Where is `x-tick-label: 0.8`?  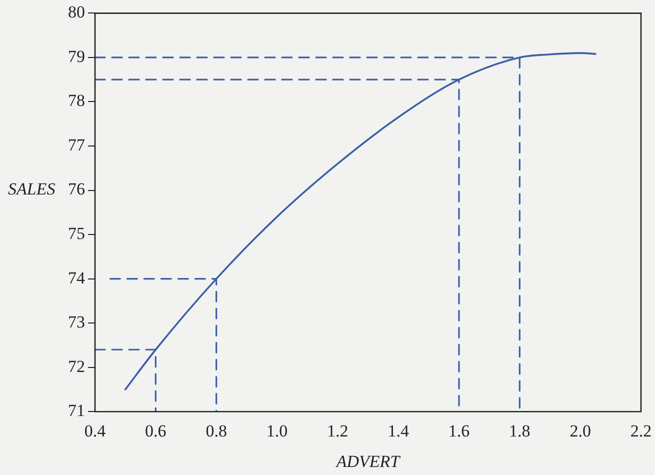 x-tick-label: 0.8 is located at coordinates (216, 430).